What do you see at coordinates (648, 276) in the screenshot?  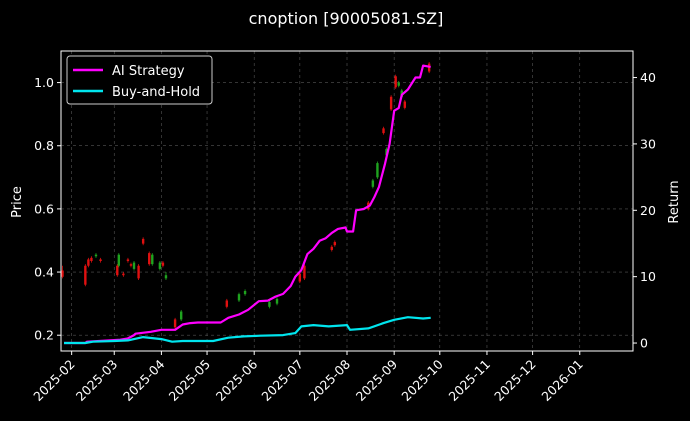 I see `y-right-tick-label: 10` at bounding box center [648, 276].